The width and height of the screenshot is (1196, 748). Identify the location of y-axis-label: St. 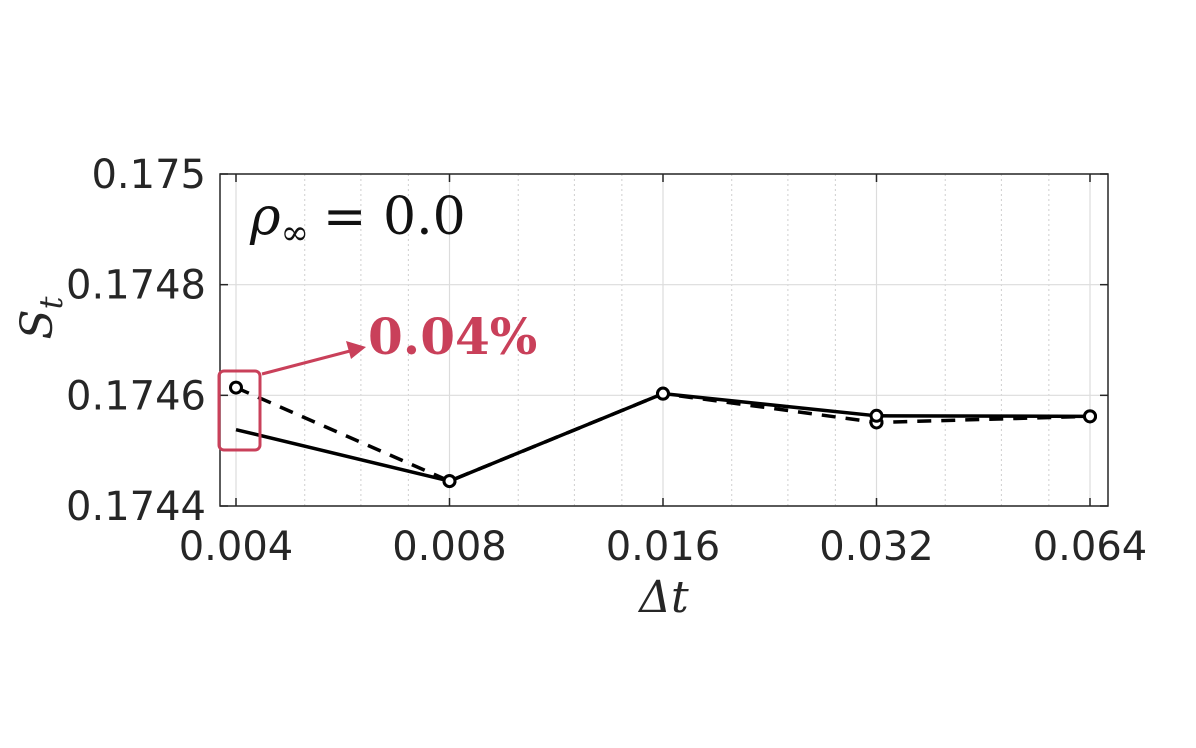
(41, 317).